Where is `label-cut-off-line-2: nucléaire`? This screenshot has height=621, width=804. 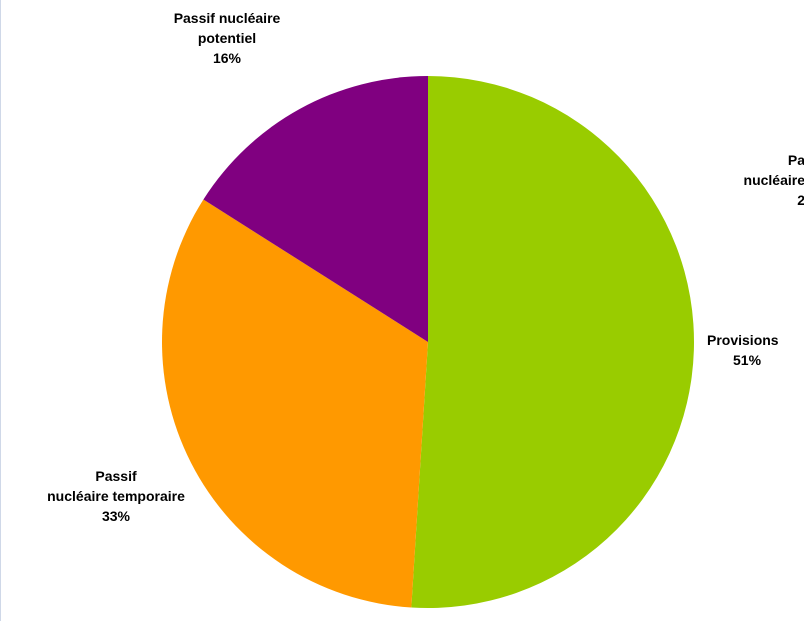
label-cut-off-line-2: nucléaire is located at coordinates (773, 180).